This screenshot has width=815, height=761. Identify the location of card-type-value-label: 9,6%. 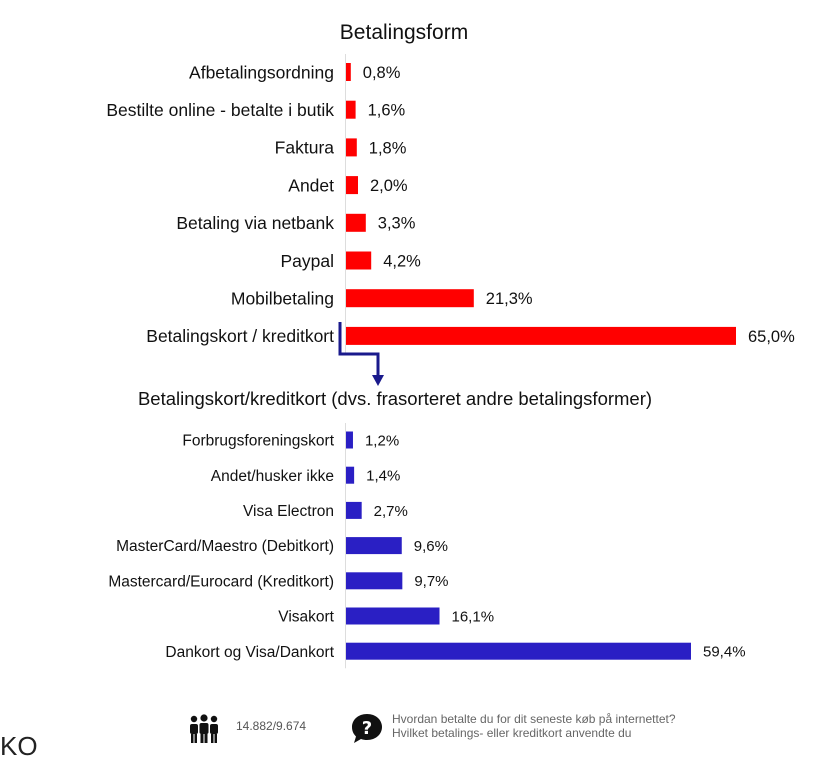
(431, 546).